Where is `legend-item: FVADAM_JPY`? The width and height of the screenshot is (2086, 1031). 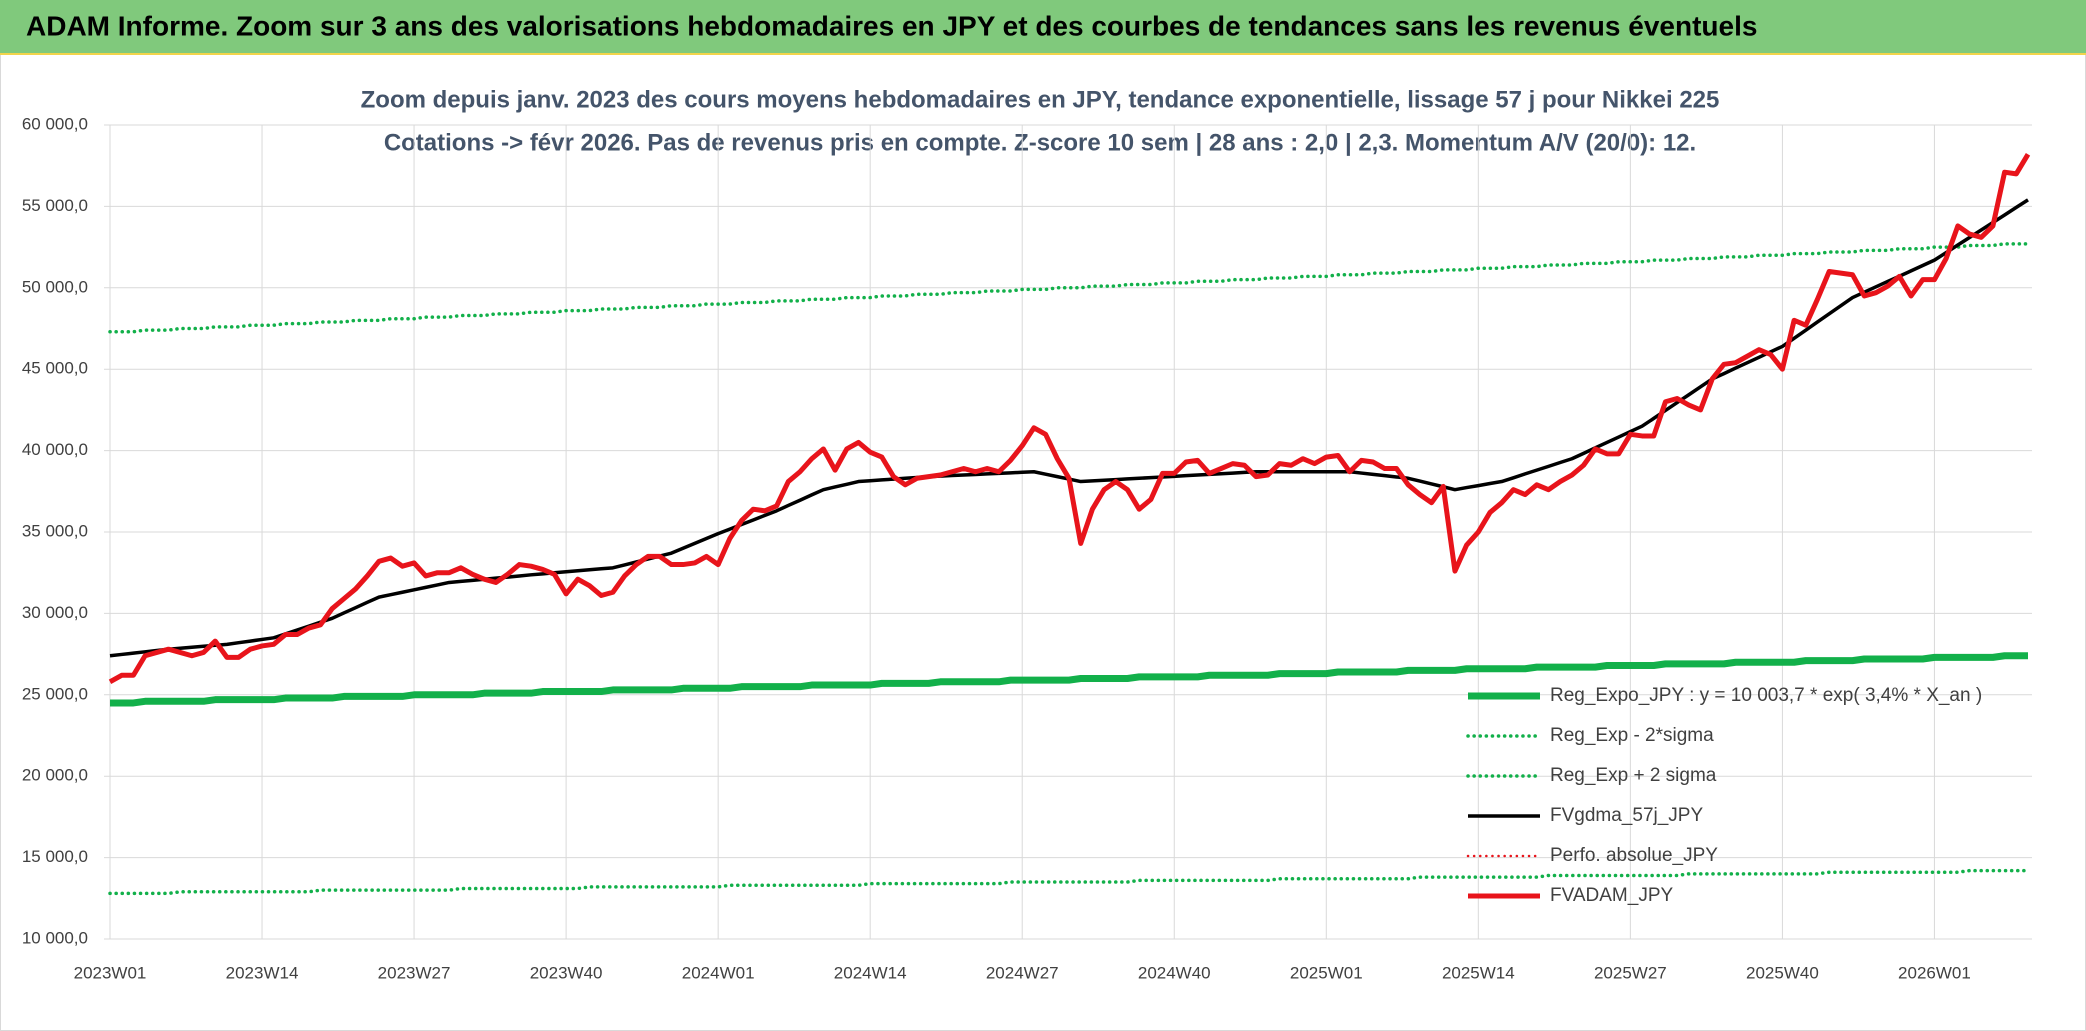 legend-item: FVADAM_JPY is located at coordinates (1571, 895).